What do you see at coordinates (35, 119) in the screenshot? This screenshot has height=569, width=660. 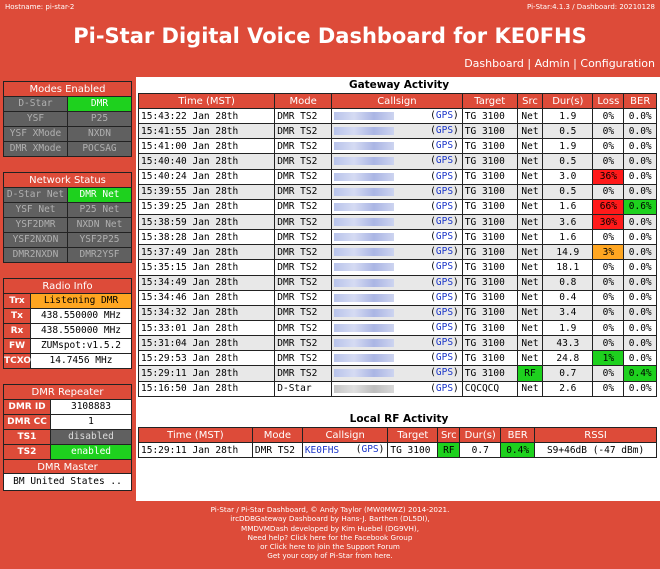 I see `mode-status-ysf: YSF` at bounding box center [35, 119].